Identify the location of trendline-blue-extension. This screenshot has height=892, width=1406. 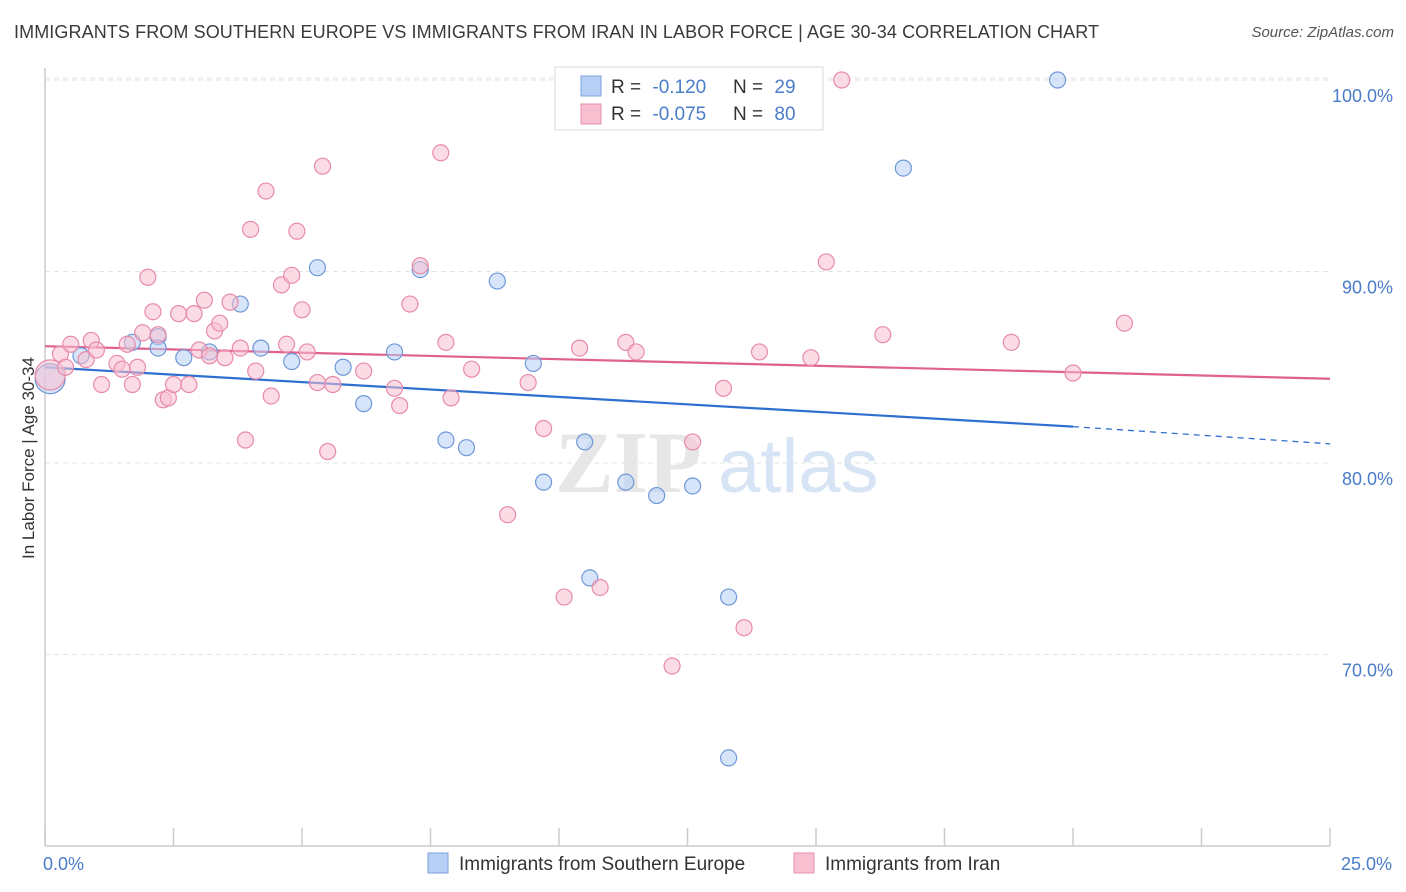
(1201, 435).